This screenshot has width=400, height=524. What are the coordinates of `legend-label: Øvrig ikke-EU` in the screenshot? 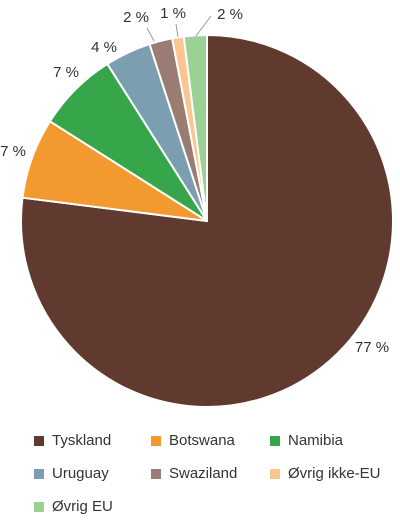 It's located at (334, 473).